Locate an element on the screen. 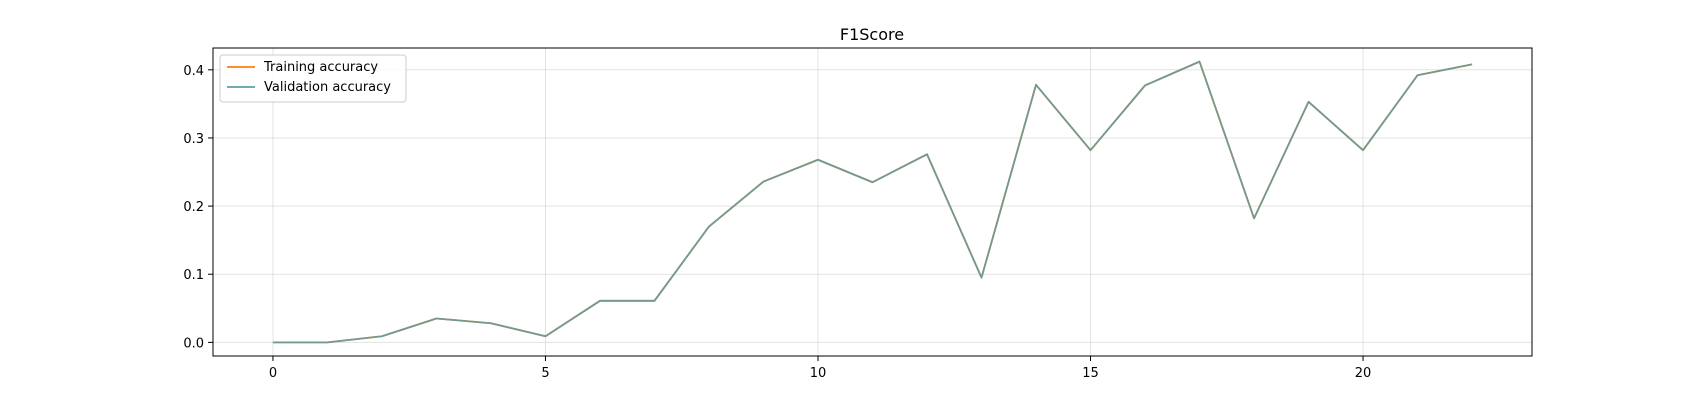  legend-label-validation: Validation accuracy is located at coordinates (327, 87).